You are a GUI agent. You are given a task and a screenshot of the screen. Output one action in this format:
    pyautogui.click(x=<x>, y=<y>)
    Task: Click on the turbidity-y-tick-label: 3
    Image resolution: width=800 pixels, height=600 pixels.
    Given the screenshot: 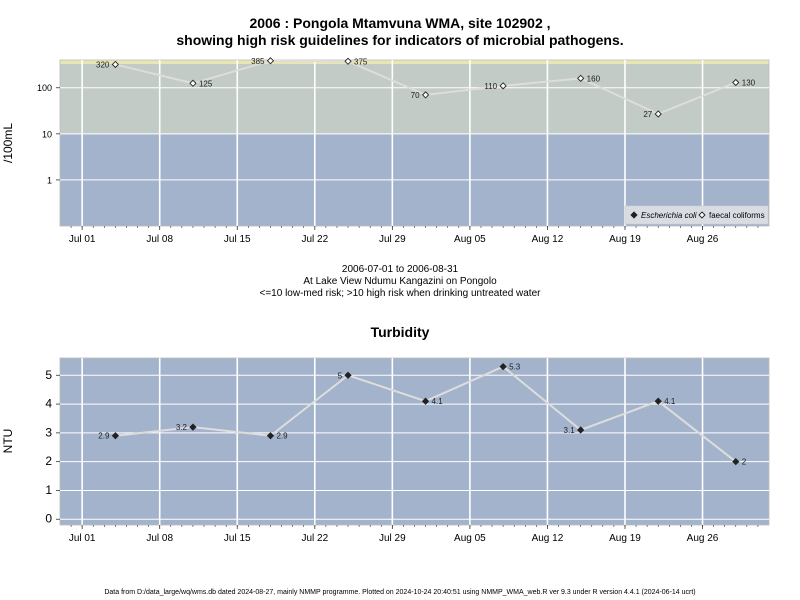 What is the action you would take?
    pyautogui.click(x=48, y=432)
    